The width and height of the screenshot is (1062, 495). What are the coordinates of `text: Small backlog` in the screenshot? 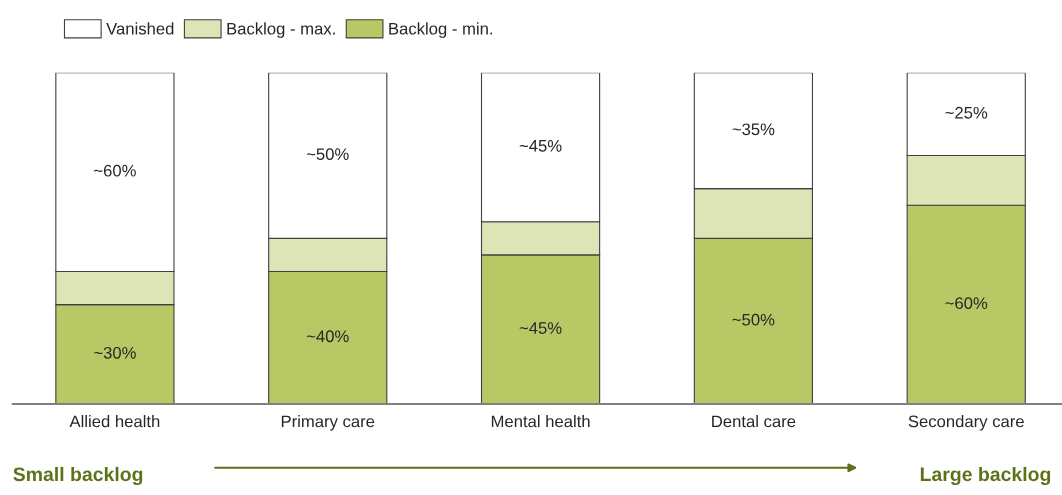 It's located at (78, 476).